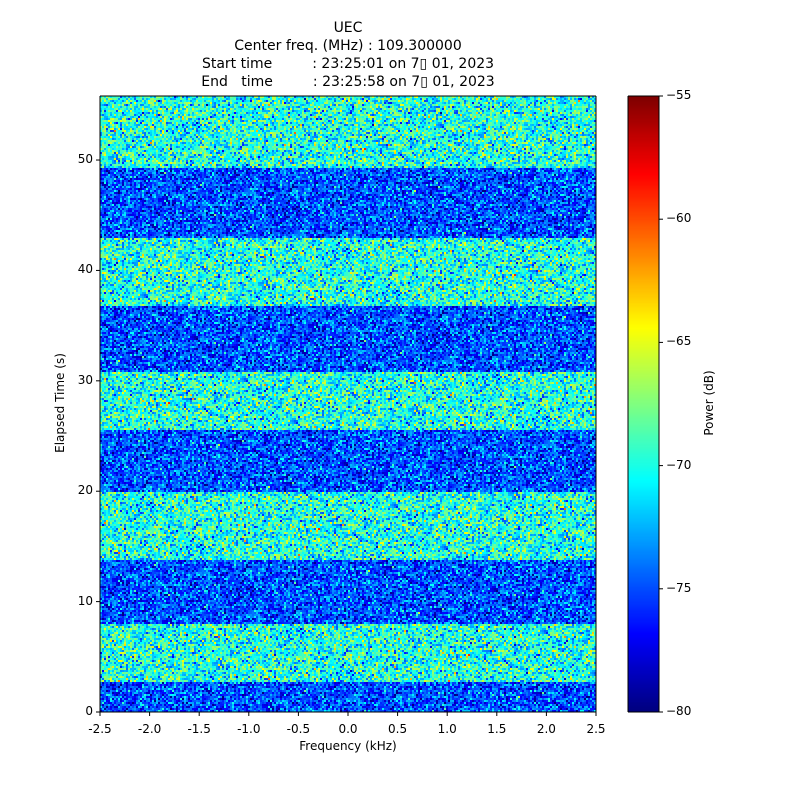  What do you see at coordinates (679, 587) in the screenshot?
I see `colorbar-tick-label: −75` at bounding box center [679, 587].